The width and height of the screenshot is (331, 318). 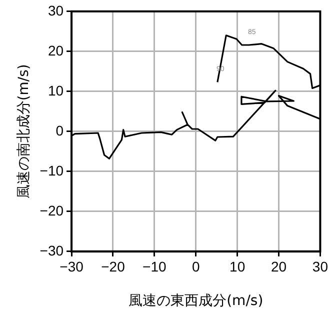 What do you see at coordinates (196, 266) in the screenshot?
I see `x-tick-label: 0` at bounding box center [196, 266].